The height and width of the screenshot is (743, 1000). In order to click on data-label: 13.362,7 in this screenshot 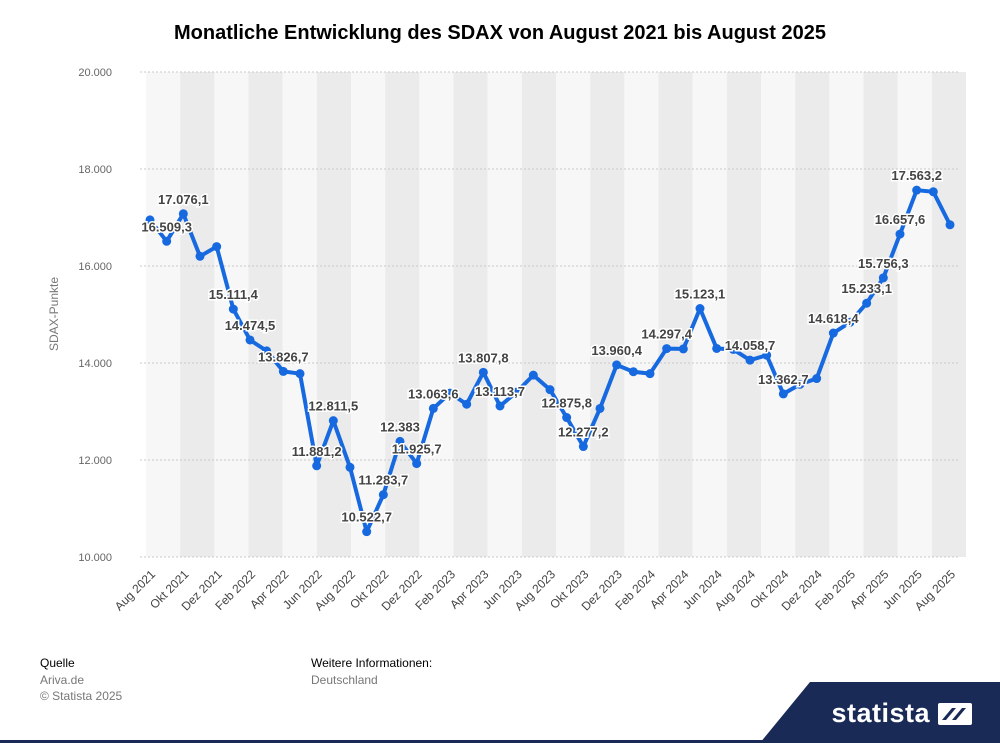, I will do `click(783, 379)`.